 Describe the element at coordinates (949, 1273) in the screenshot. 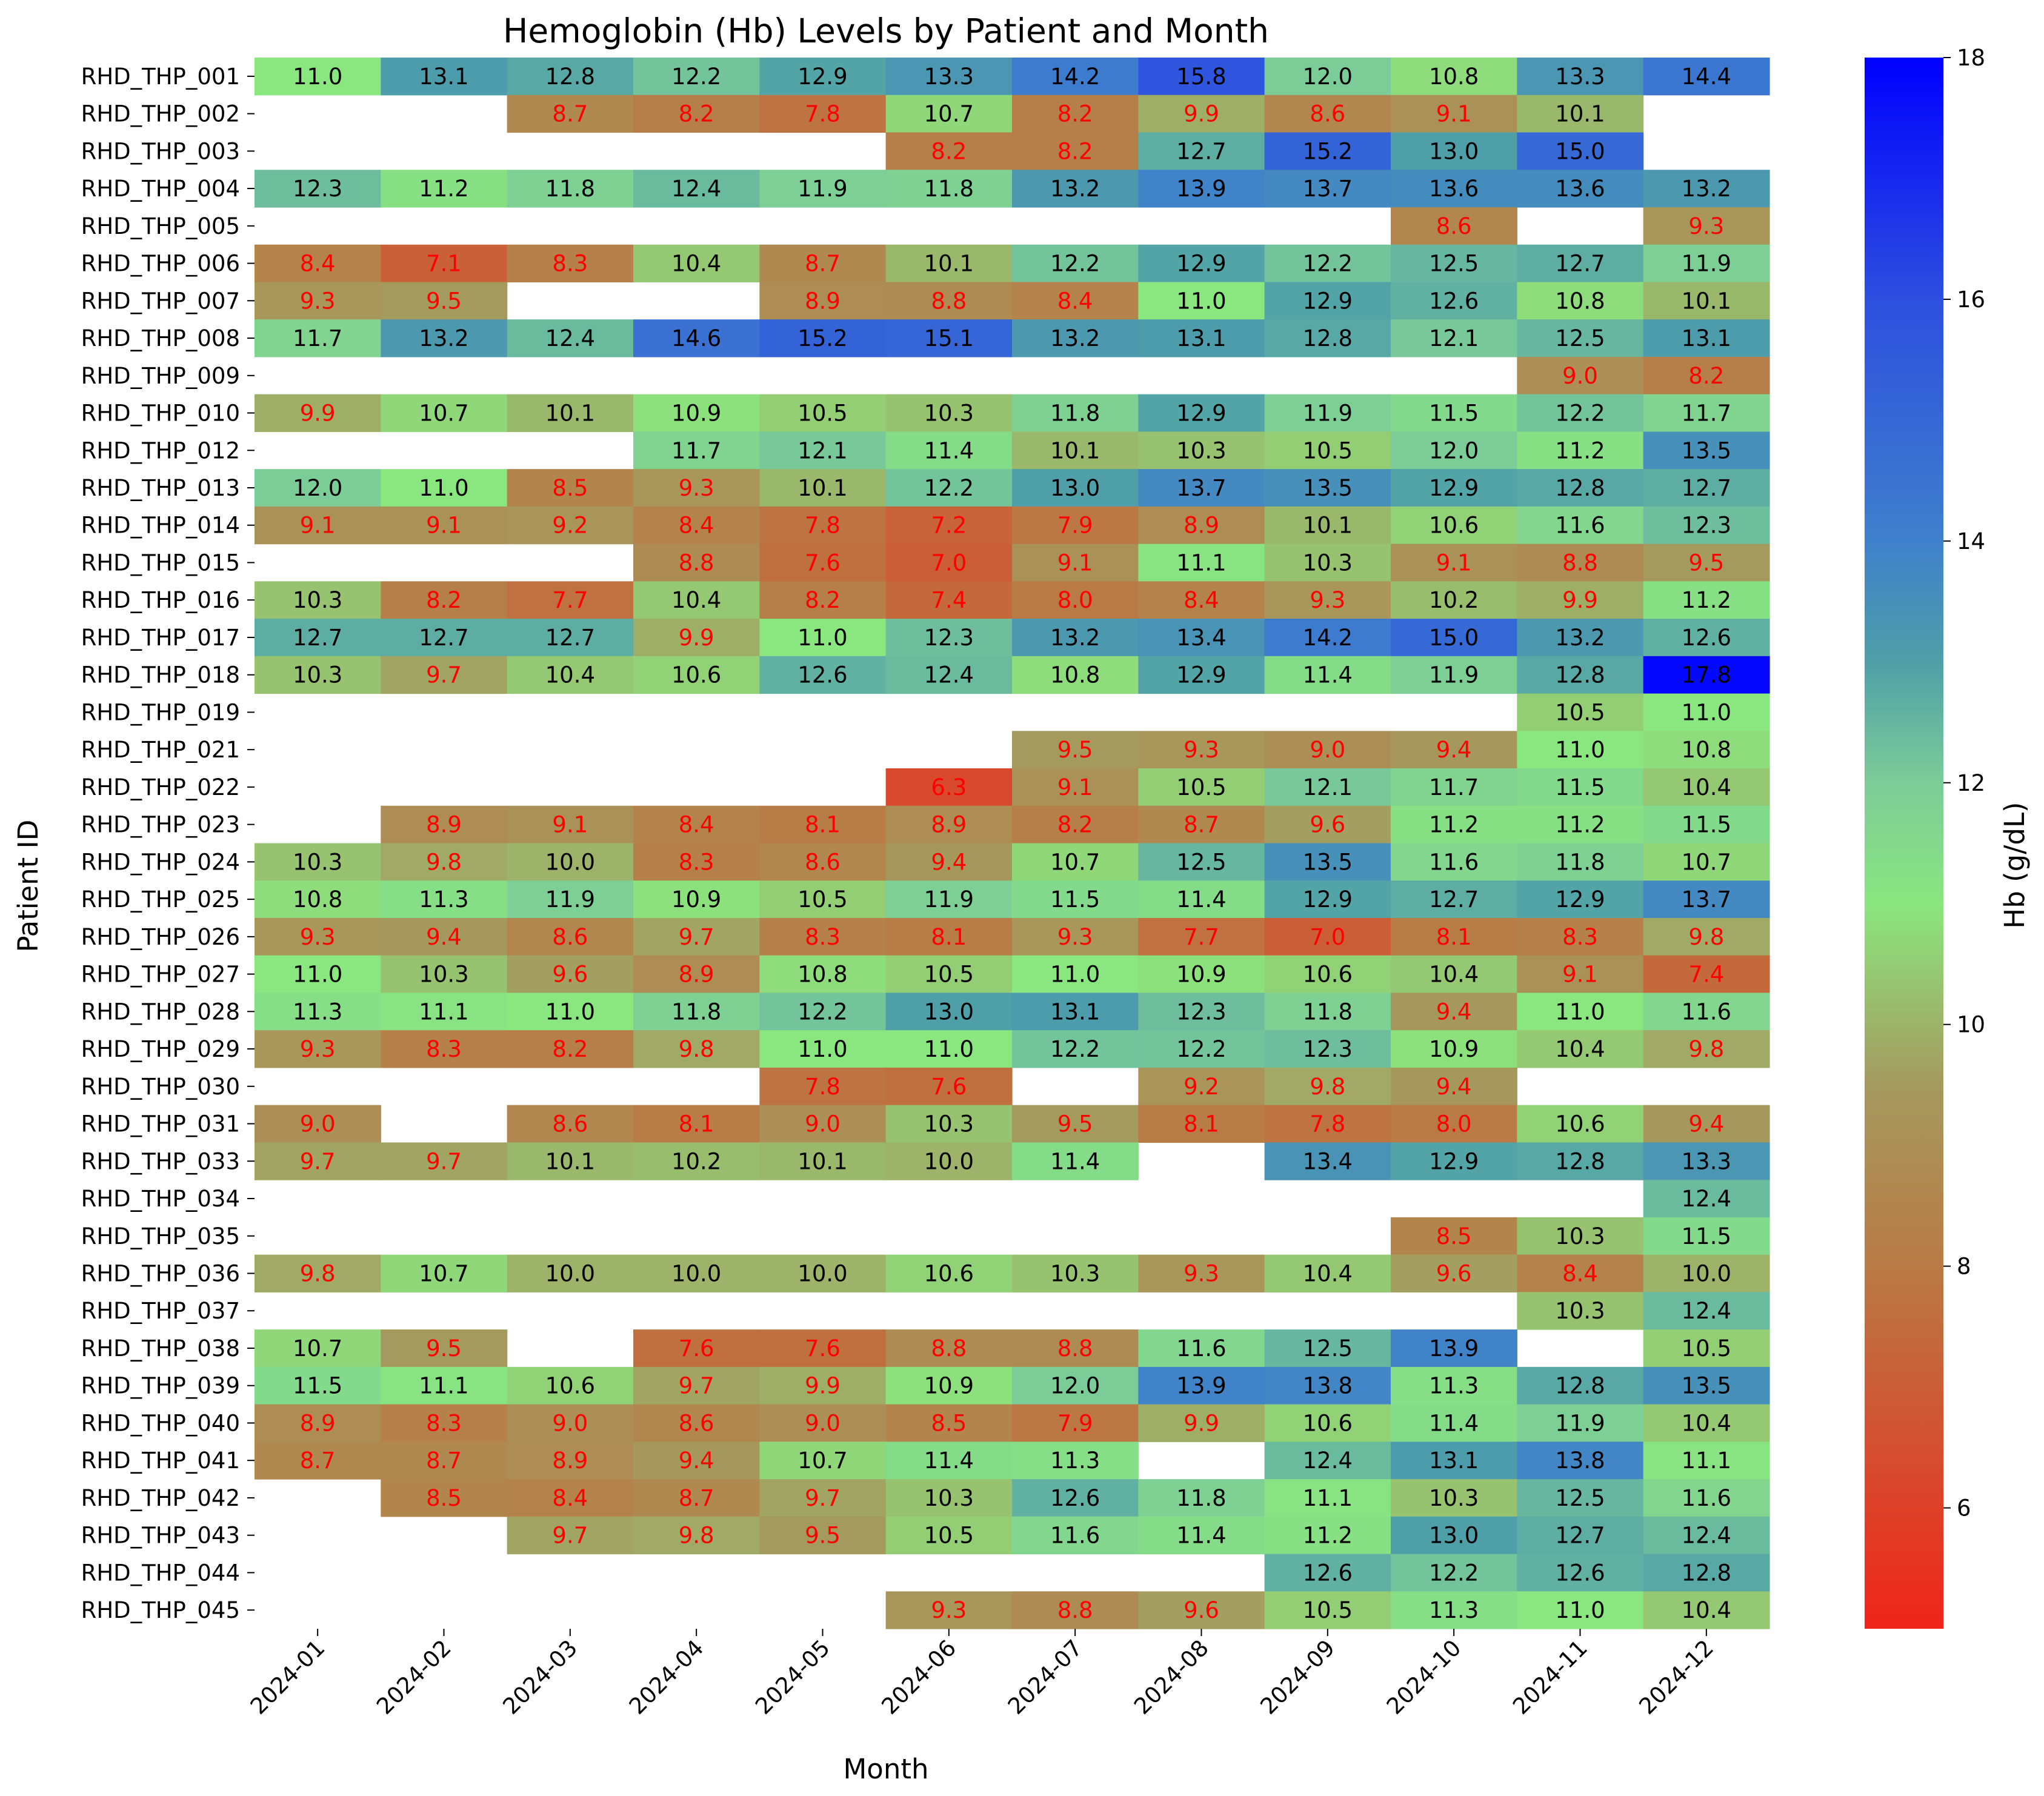

I see `cell-value-label: 10.6` at that location.